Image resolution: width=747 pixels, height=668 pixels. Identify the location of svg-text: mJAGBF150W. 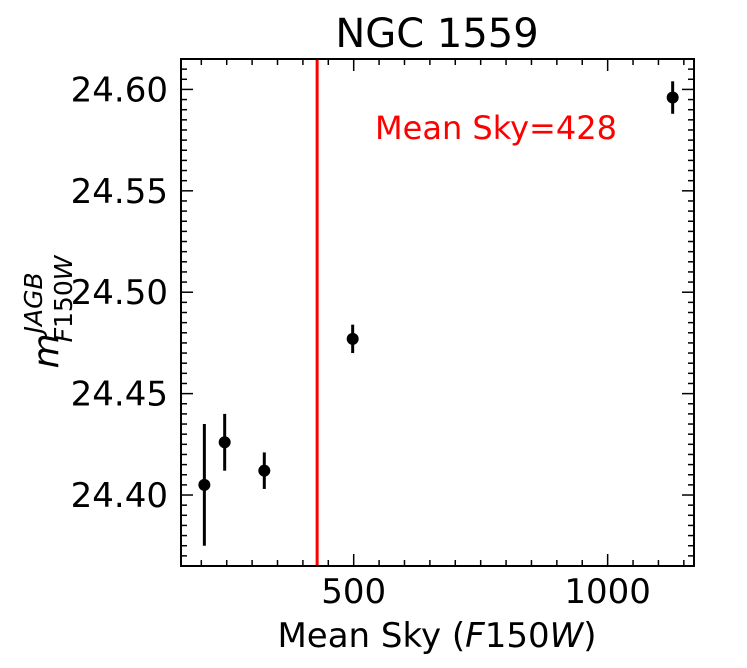
(48, 311).